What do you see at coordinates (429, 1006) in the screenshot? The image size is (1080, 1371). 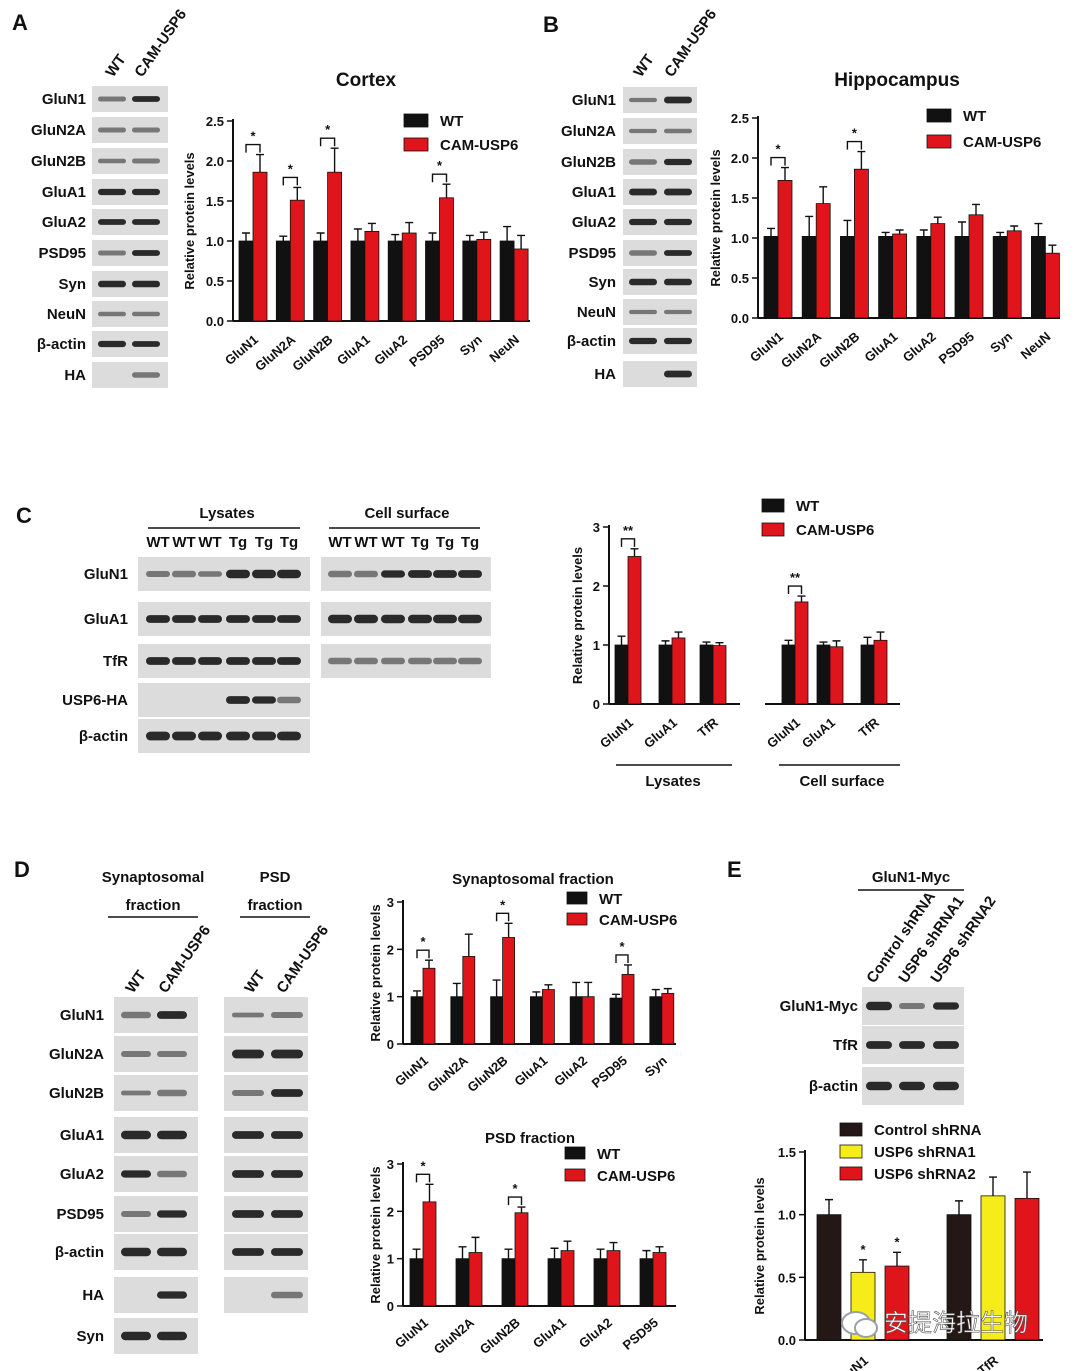 I see `bar-cam-usp6-glun1` at bounding box center [429, 1006].